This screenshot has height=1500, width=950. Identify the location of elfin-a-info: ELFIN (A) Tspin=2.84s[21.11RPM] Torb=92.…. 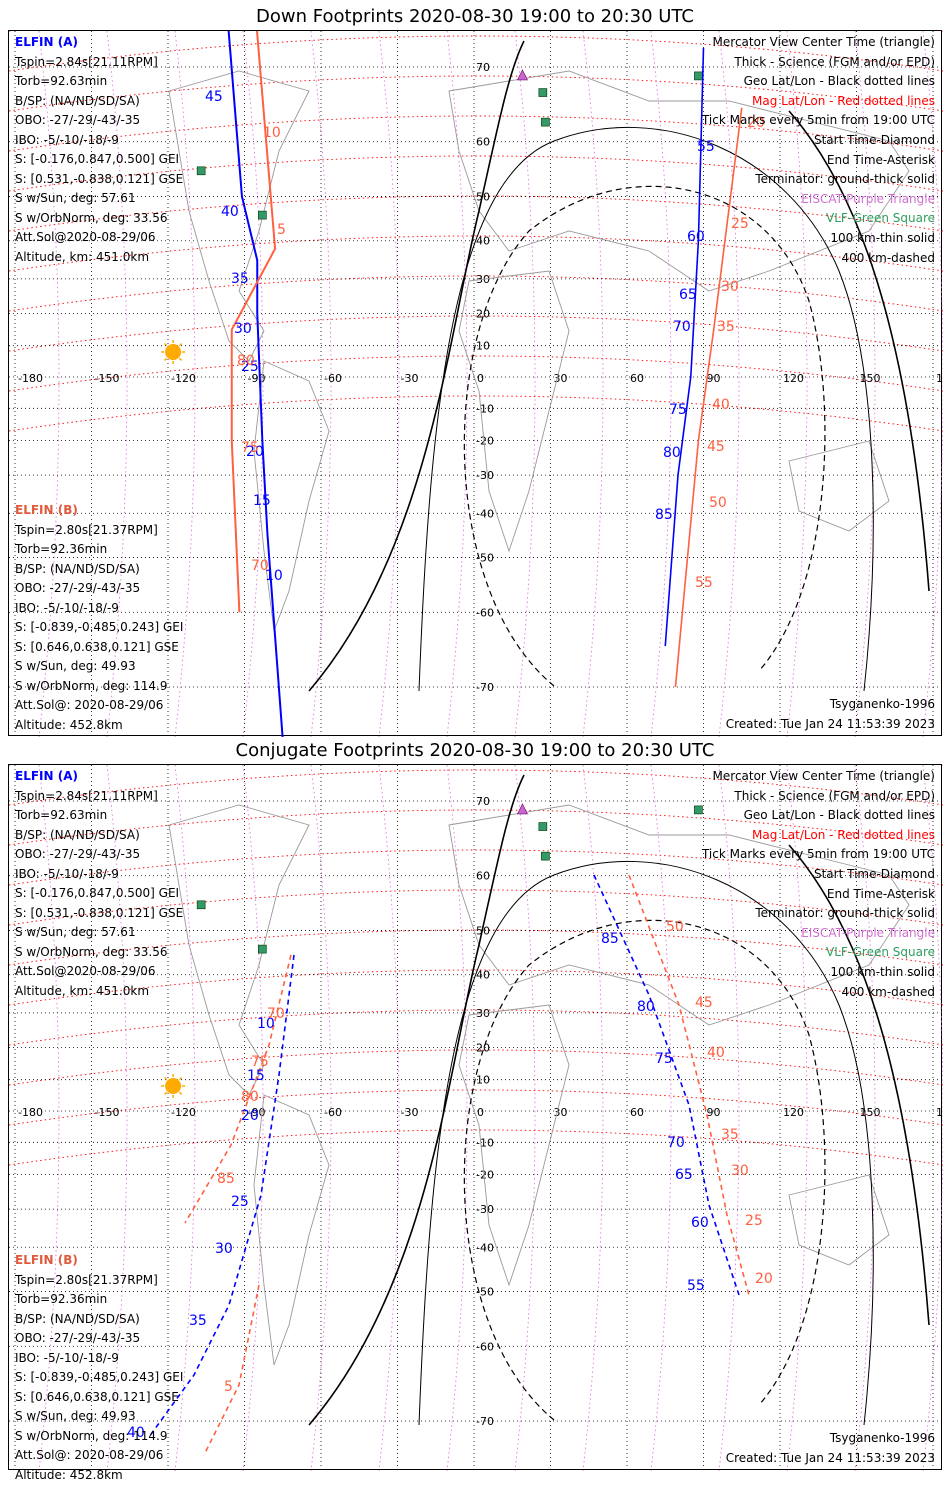
(99, 884).